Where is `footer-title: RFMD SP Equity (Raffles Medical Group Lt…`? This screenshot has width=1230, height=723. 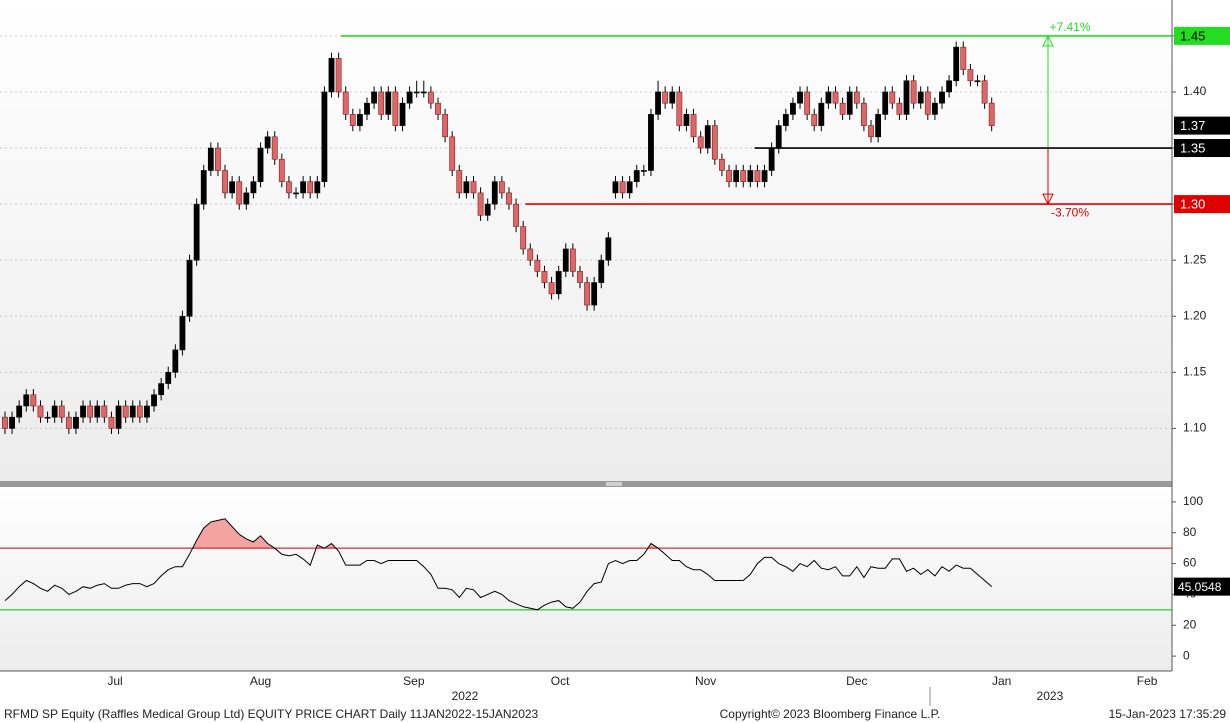 footer-title: RFMD SP Equity (Raffles Medical Group Lt… is located at coordinates (271, 714).